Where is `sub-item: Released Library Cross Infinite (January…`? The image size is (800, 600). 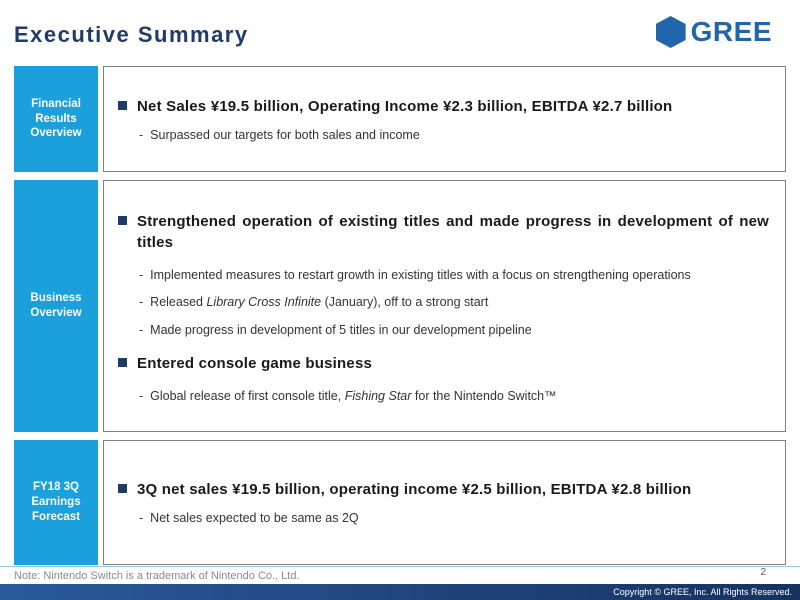
sub-item: Released Library Cross Infinite (January… is located at coordinates (454, 303).